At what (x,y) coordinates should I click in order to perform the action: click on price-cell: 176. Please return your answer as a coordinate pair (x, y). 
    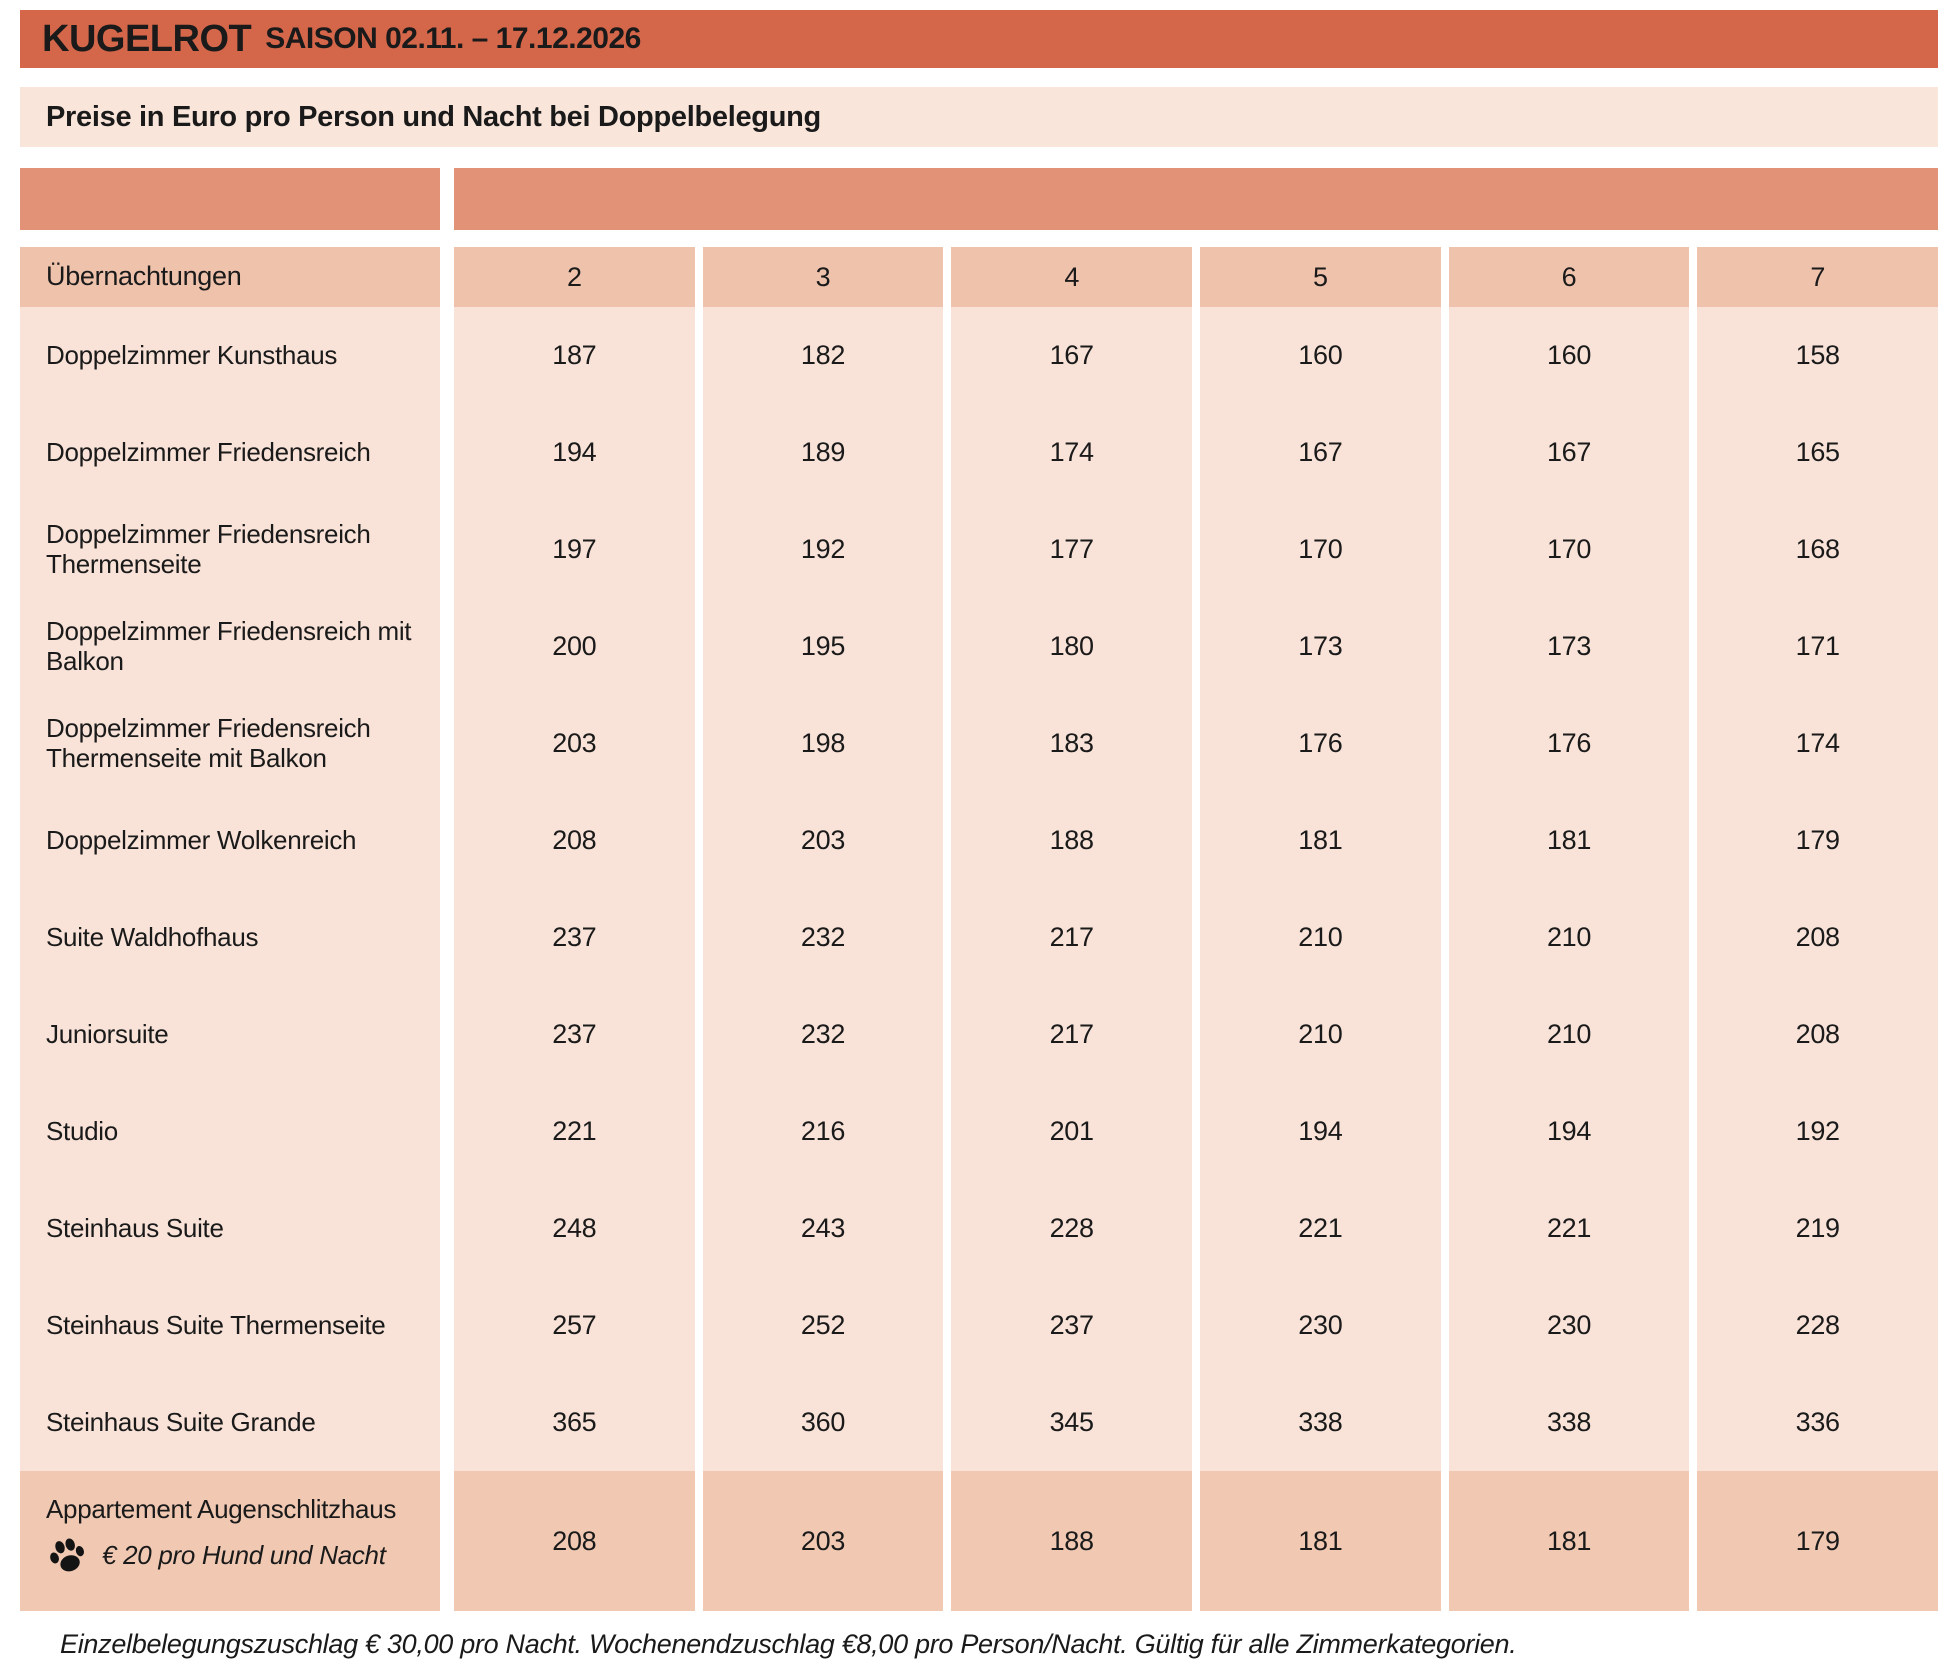
    Looking at the image, I should click on (1320, 743).